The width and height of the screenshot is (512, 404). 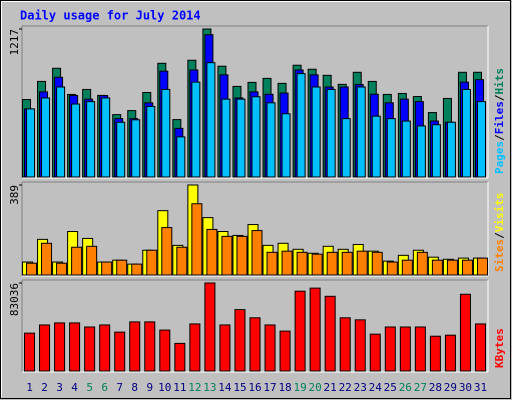 I want to click on legend: KBytes, so click(x=499, y=348).